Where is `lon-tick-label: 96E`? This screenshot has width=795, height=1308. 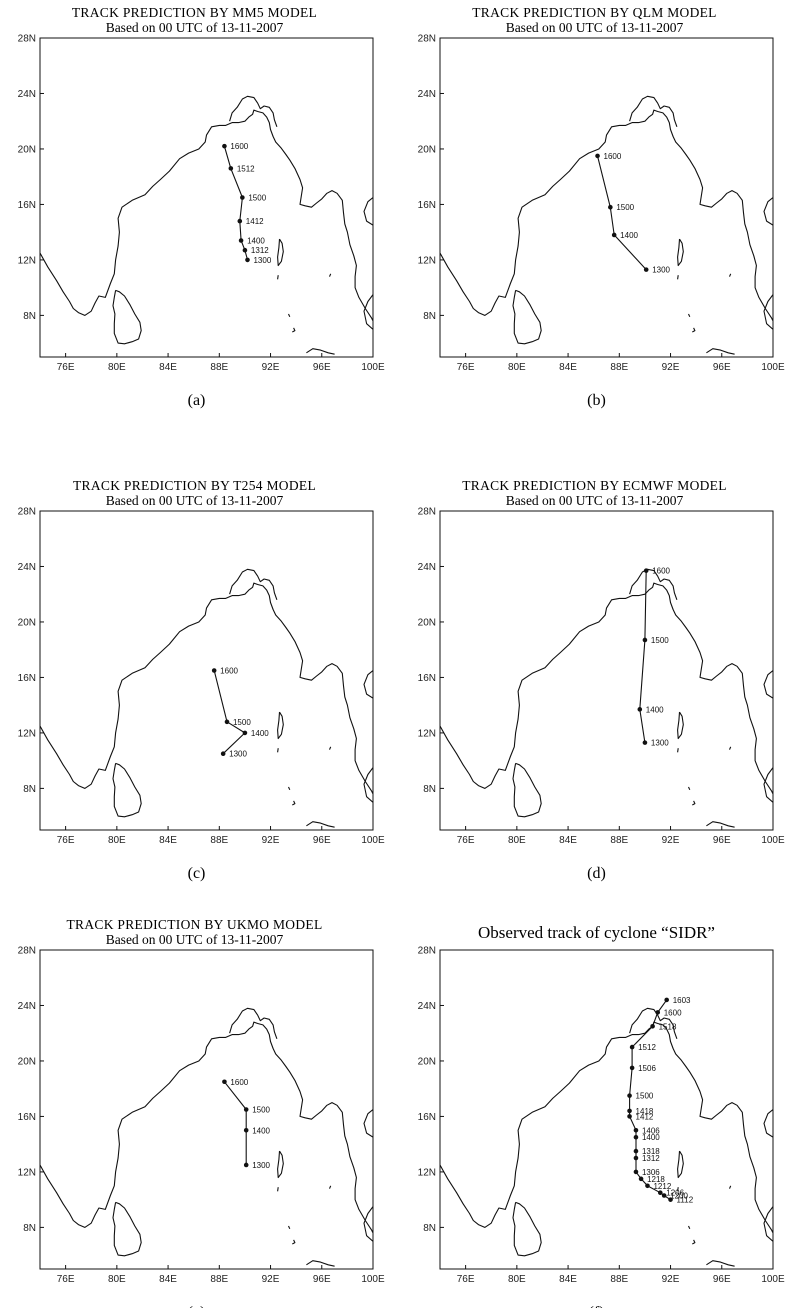
lon-tick-label: 96E is located at coordinates (322, 840).